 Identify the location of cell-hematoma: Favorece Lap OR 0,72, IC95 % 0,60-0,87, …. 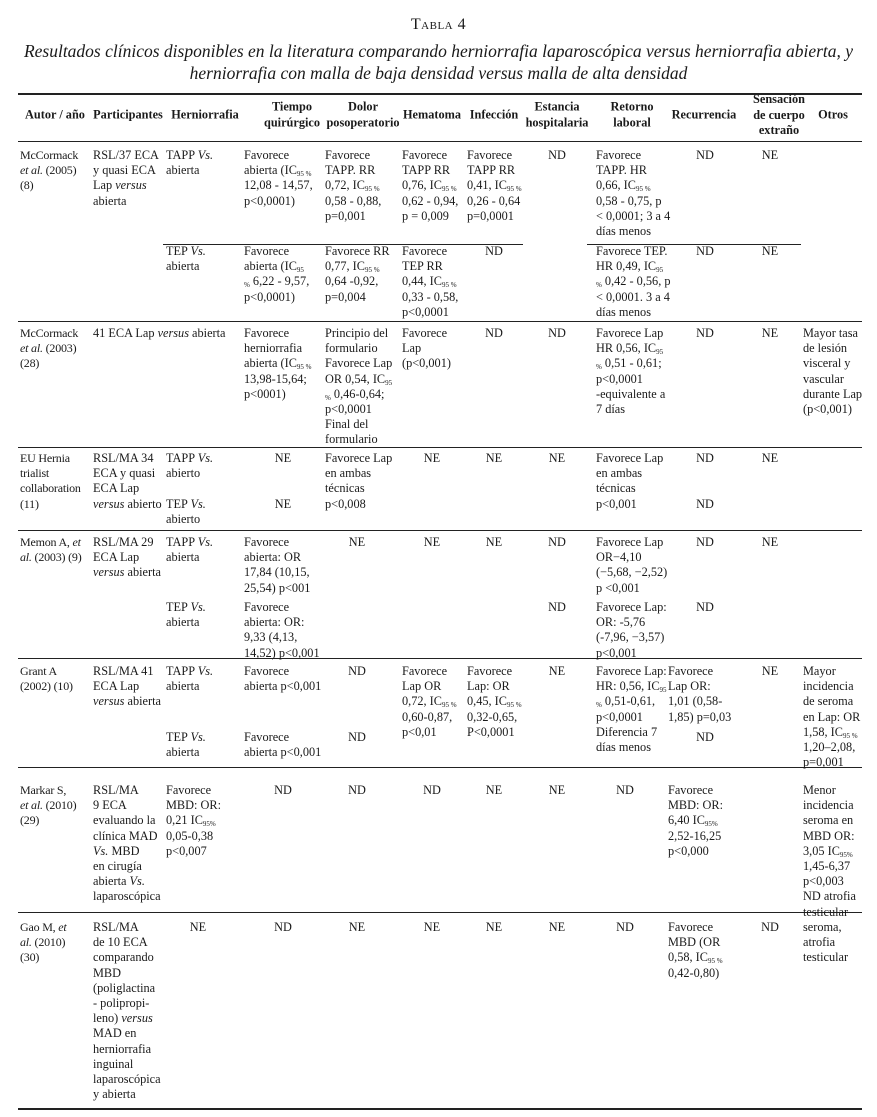
(429, 701).